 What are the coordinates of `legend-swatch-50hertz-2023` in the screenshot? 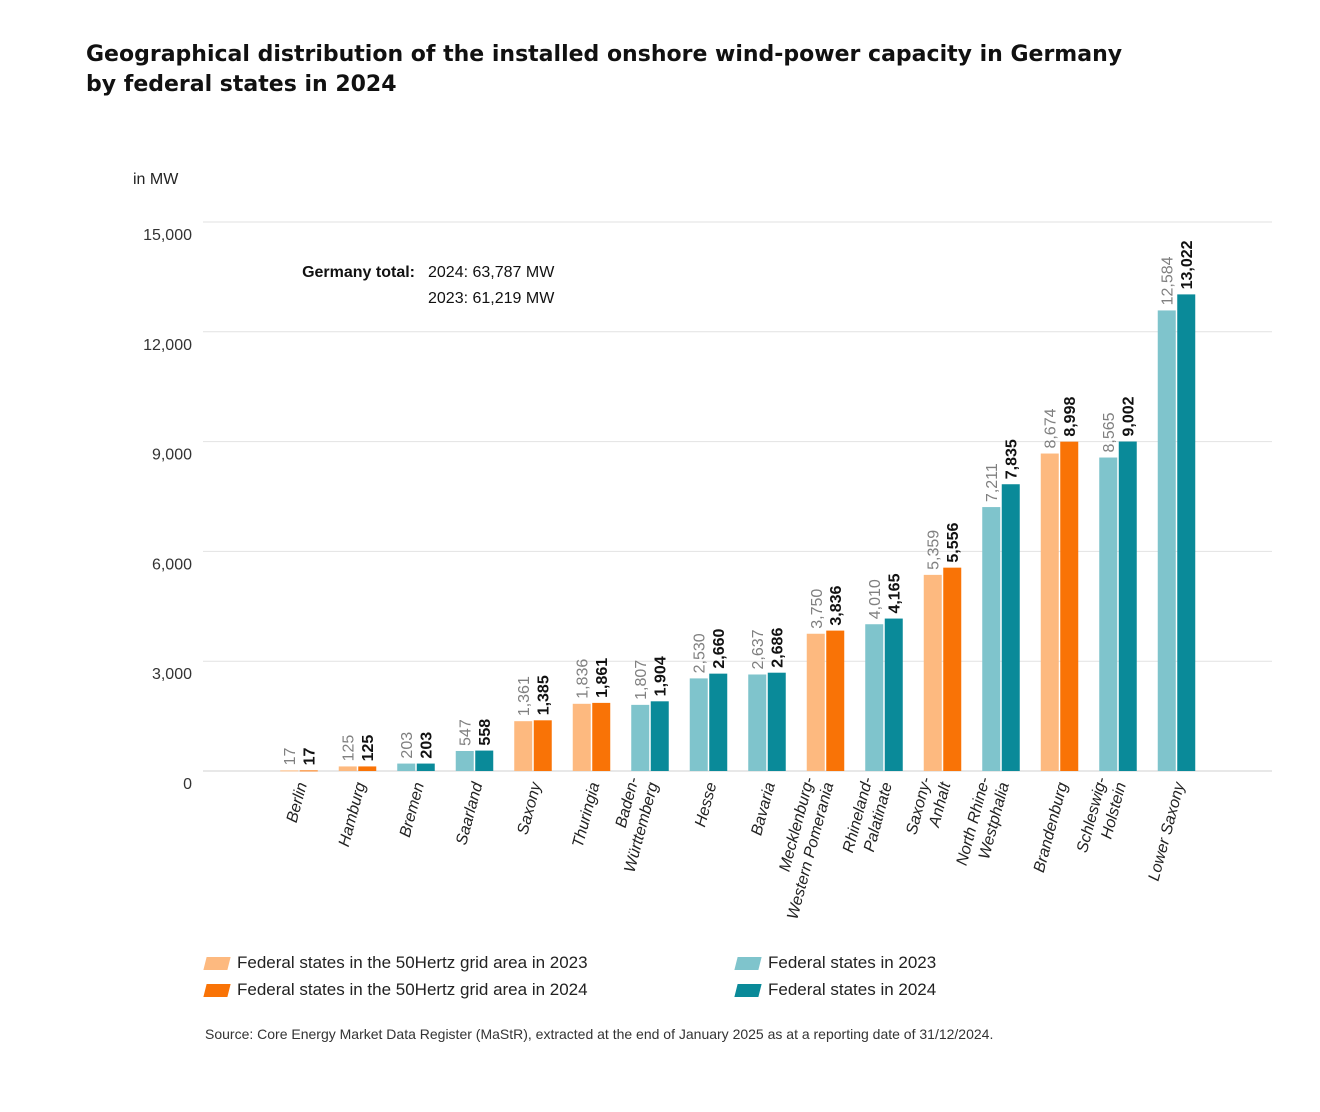 It's located at (217, 963).